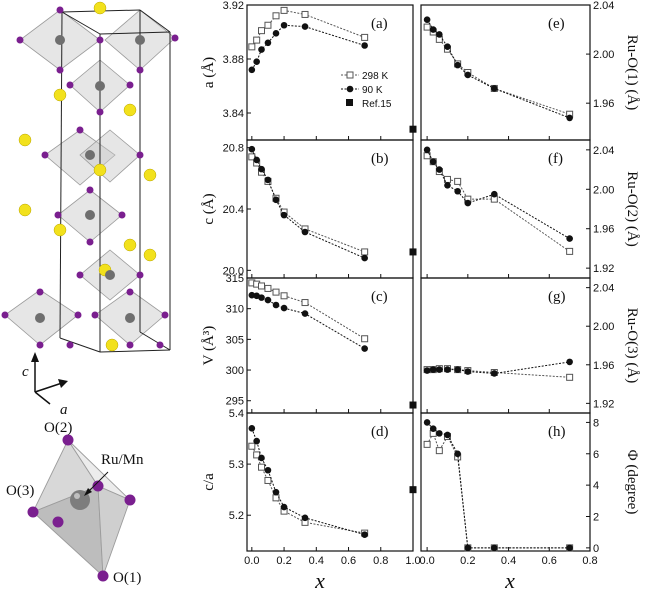 The image size is (666, 594). I want to click on y-tick-label-e: 2.04, so click(603, 6).